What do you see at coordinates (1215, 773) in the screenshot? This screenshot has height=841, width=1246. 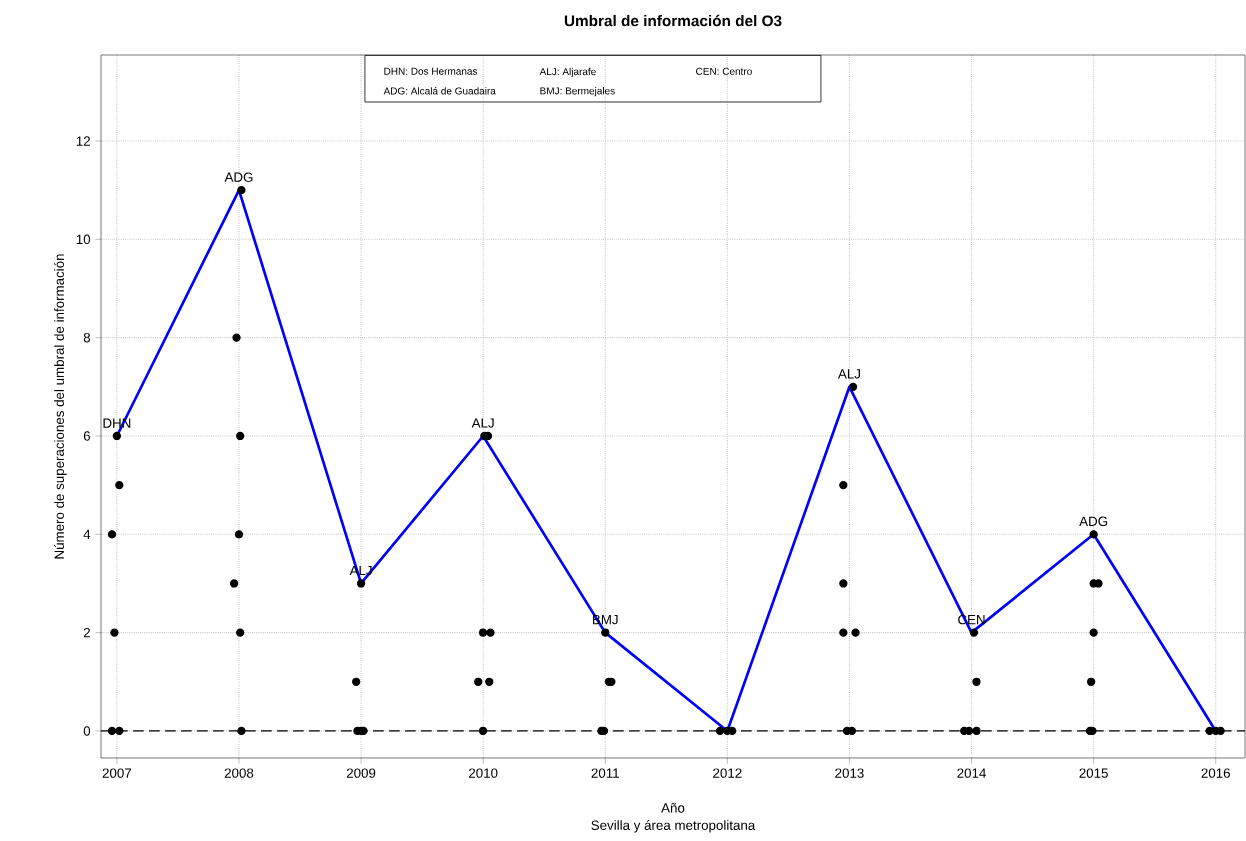 I see `x-tick-label: 2016` at bounding box center [1215, 773].